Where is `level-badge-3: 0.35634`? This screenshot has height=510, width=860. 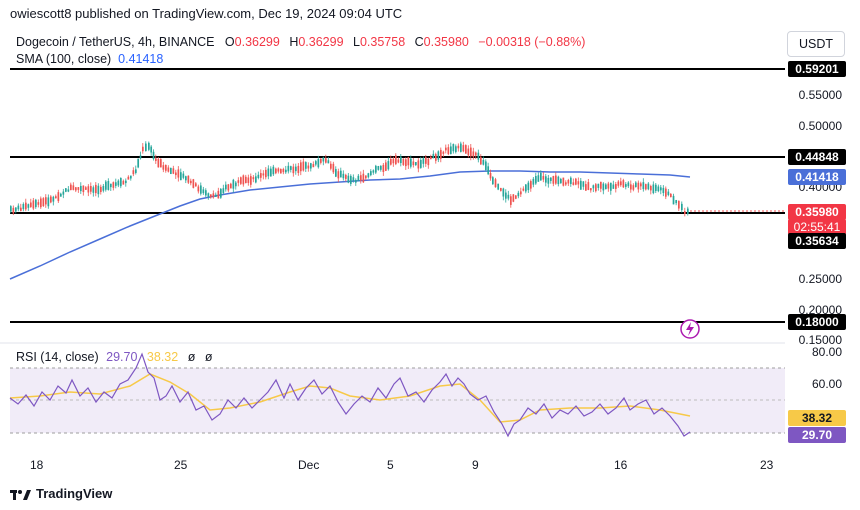 level-badge-3: 0.35634 is located at coordinates (817, 241).